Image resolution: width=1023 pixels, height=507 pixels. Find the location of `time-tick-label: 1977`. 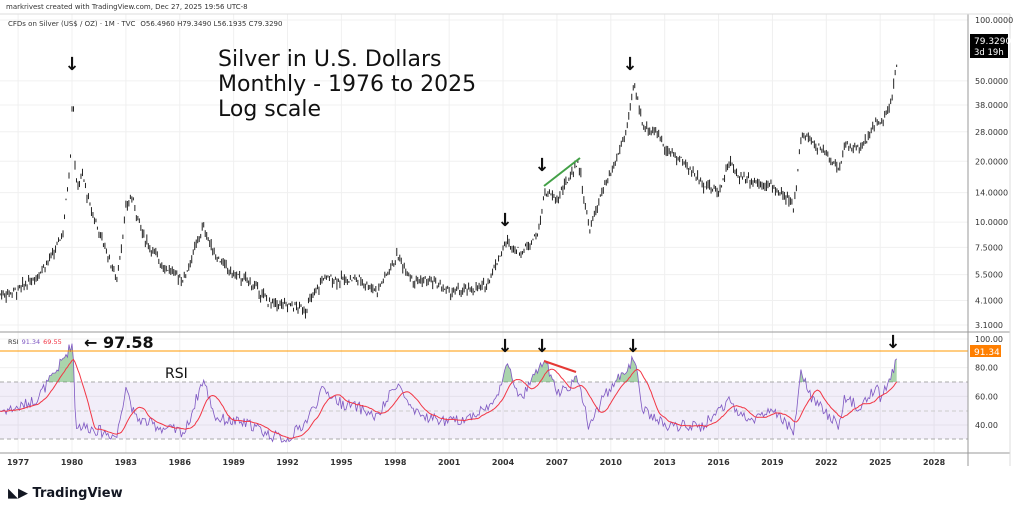

time-tick-label: 1977 is located at coordinates (18, 462).